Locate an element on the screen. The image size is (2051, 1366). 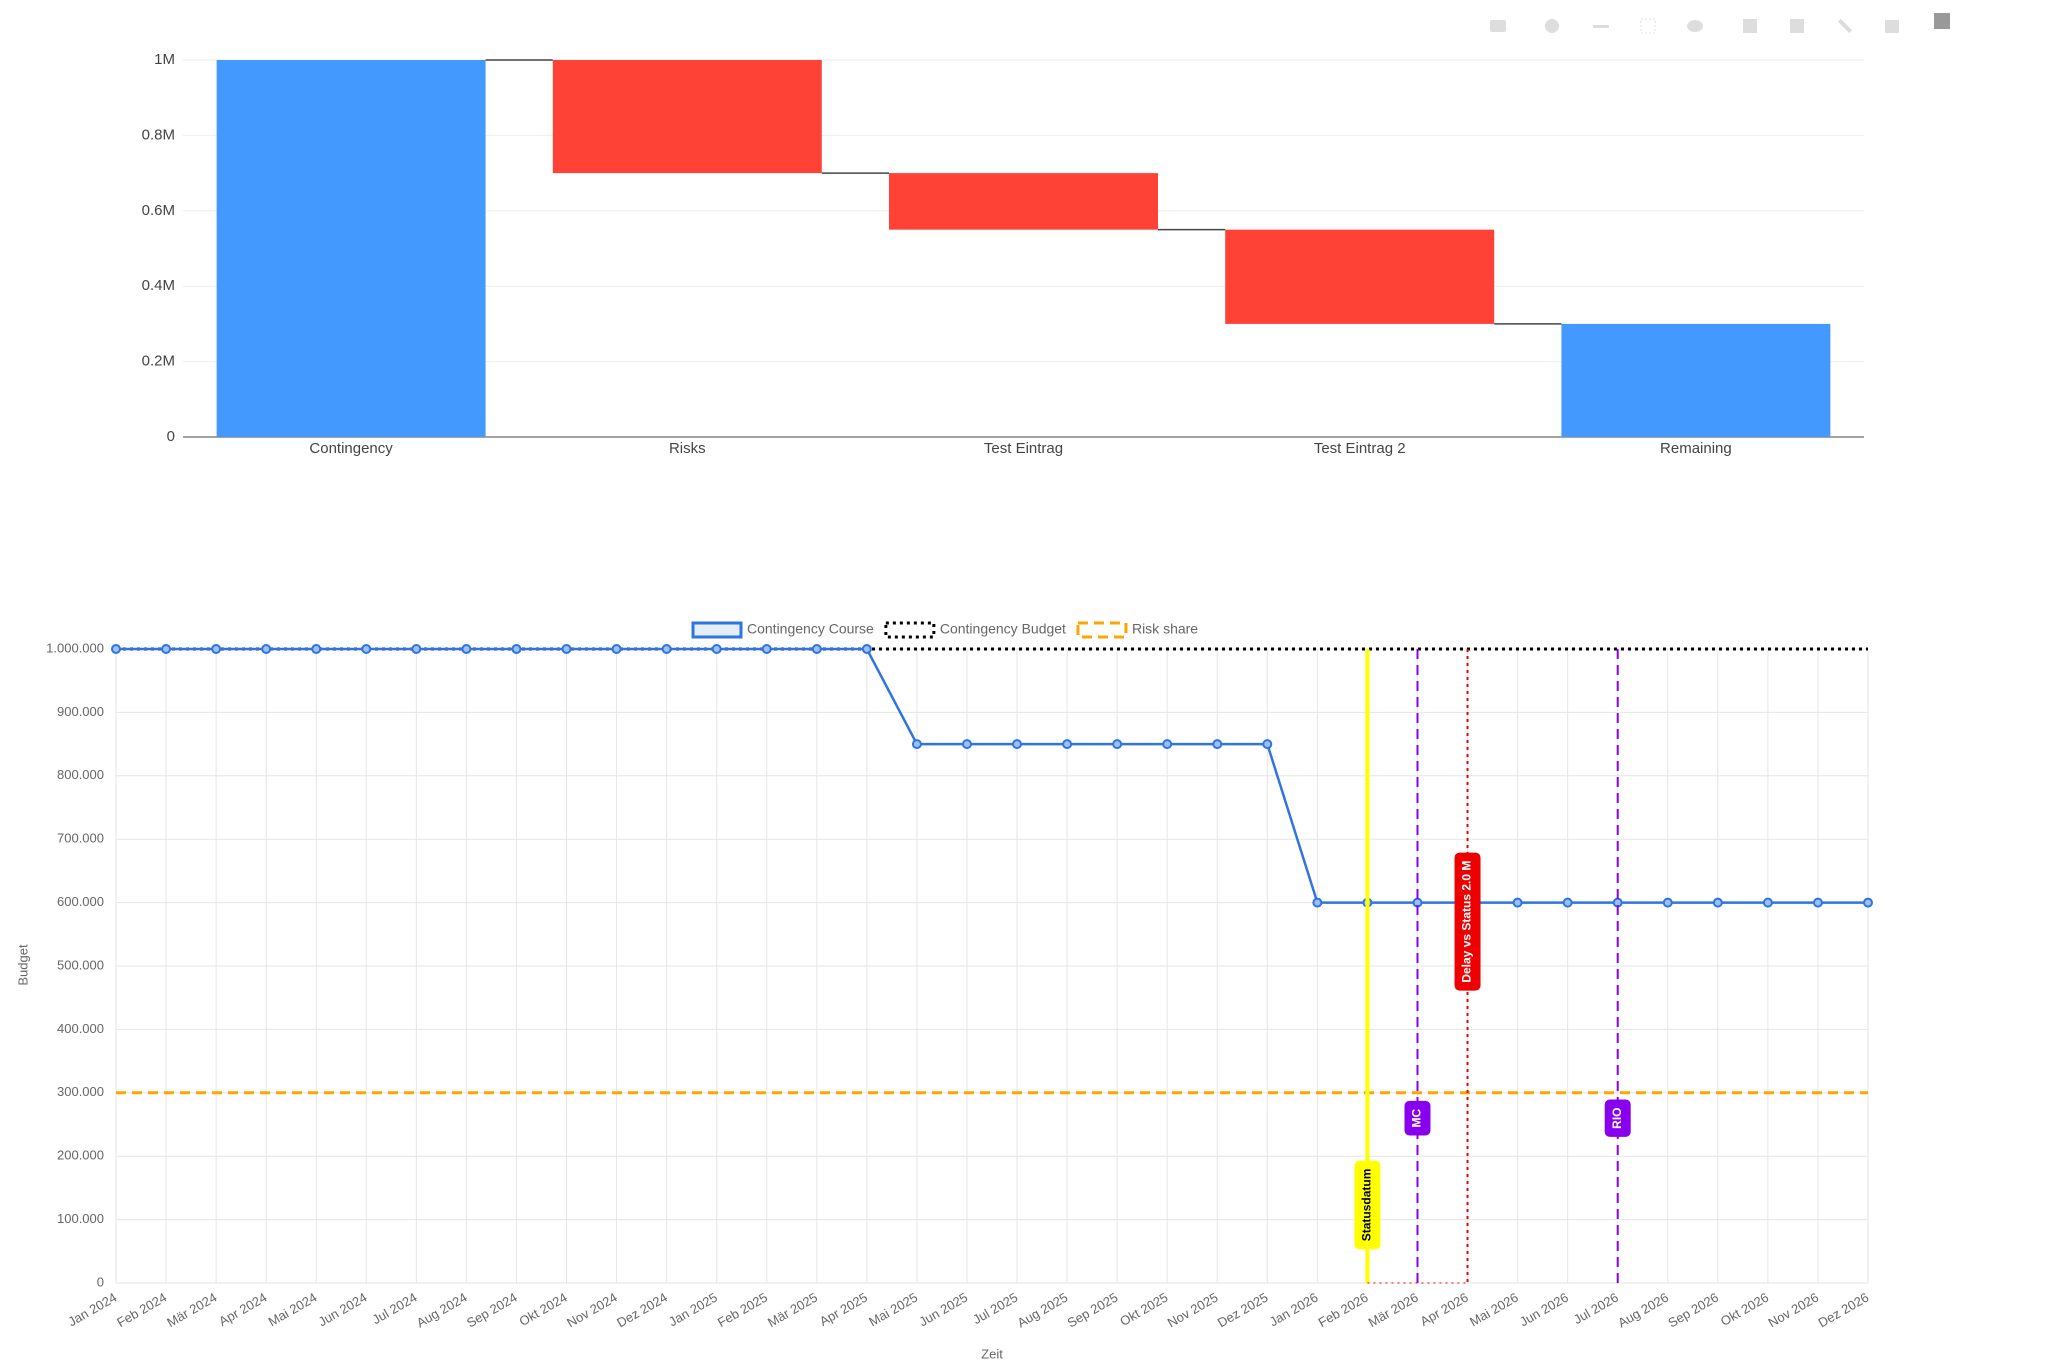
annotation-text: MC is located at coordinates (1417, 1117).